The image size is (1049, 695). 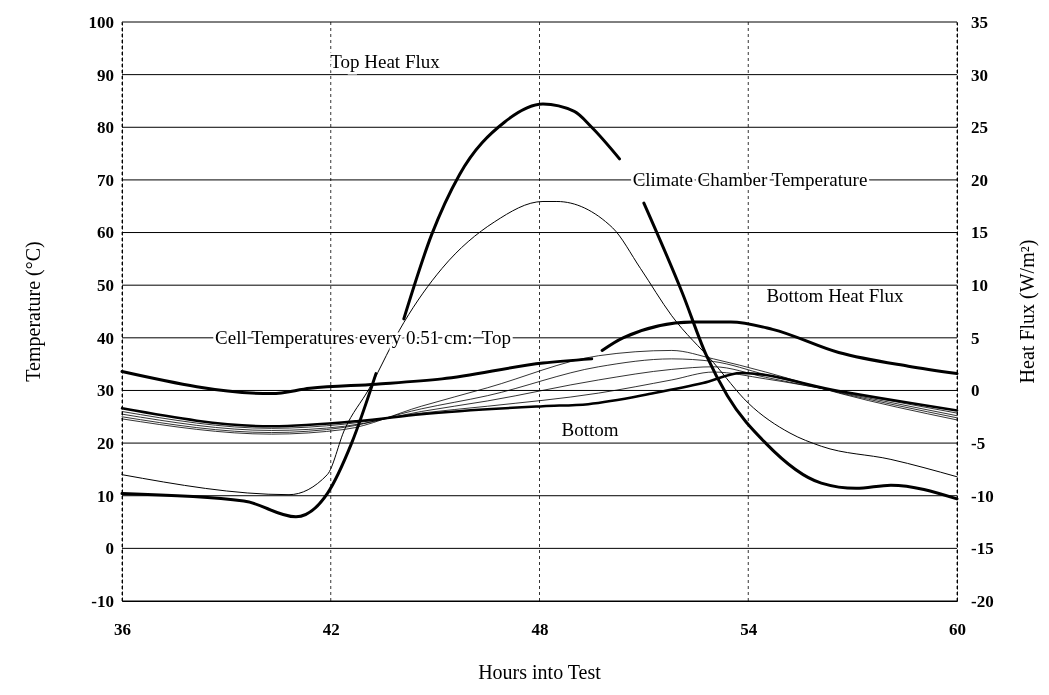 I want to click on y-tick-label: 70, so click(x=105, y=180).